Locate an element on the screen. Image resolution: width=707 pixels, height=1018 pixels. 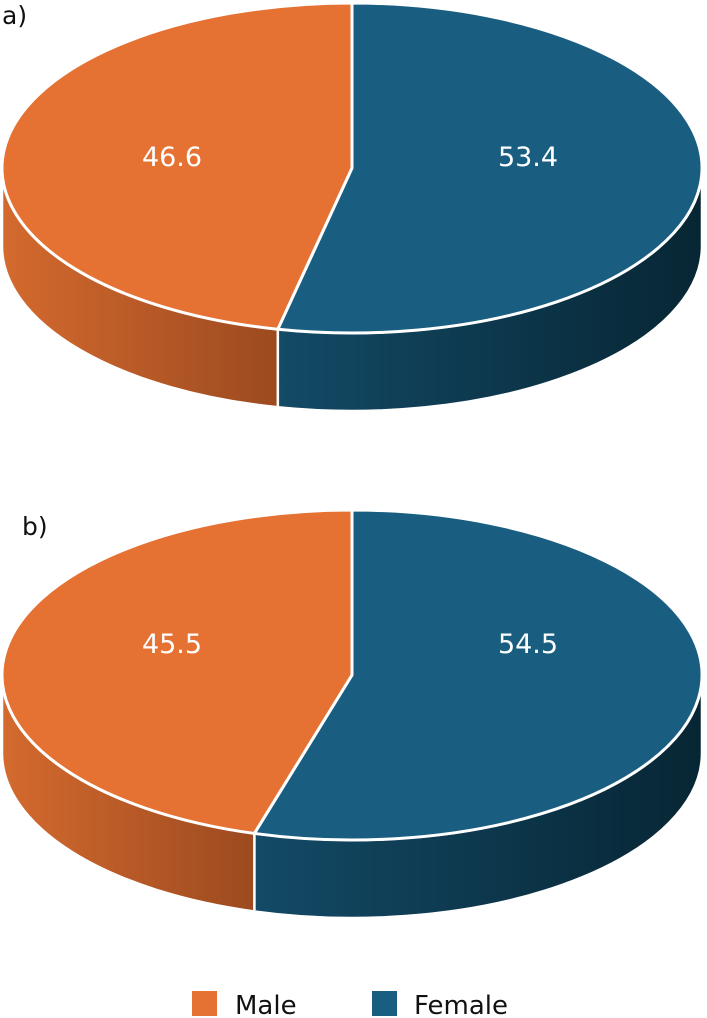
panel-label-a: a) is located at coordinates (14, 15).